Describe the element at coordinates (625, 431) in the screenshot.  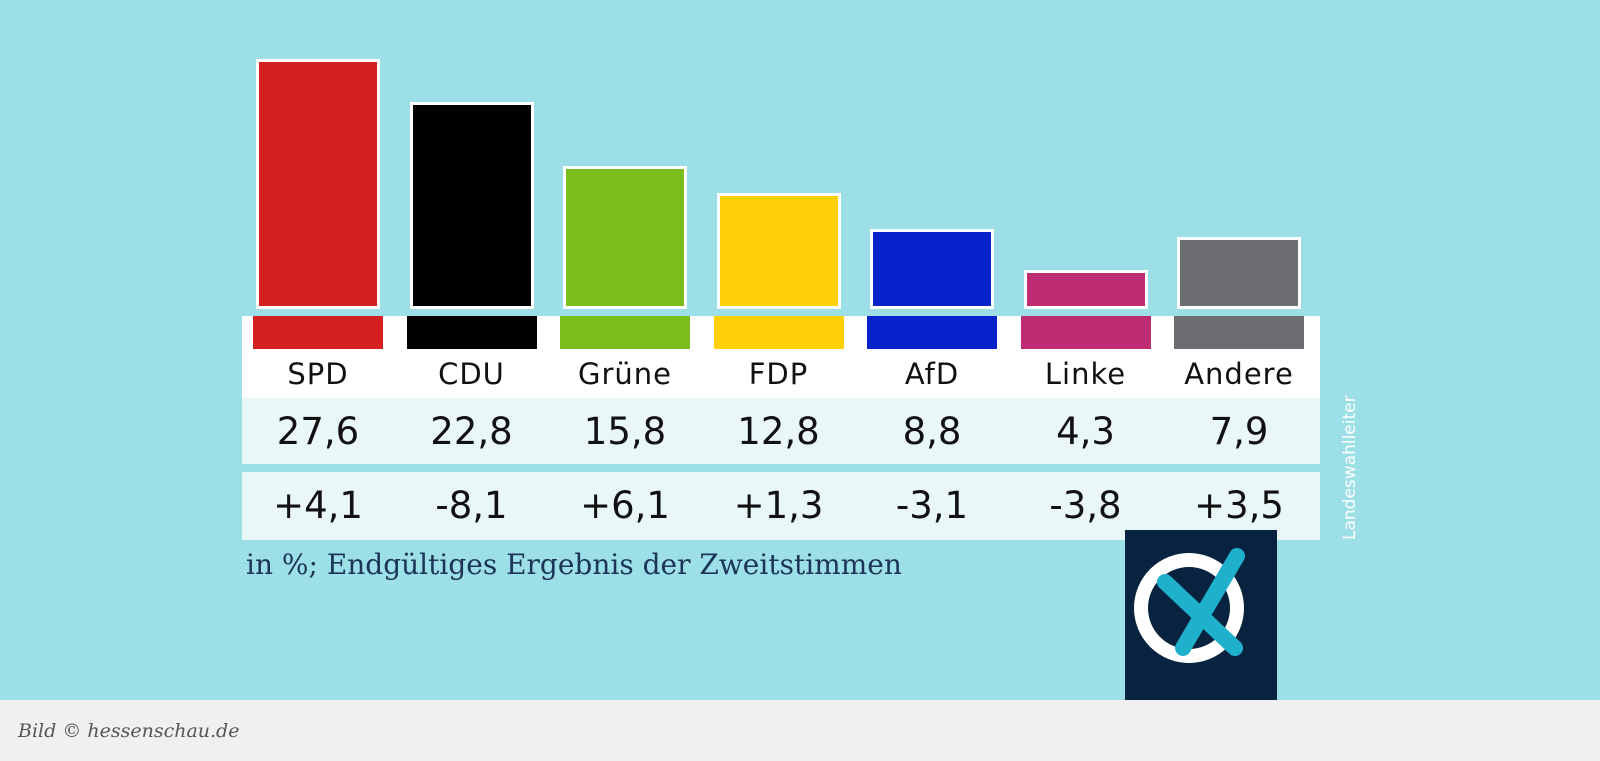
I see `value-label: 15,8` at that location.